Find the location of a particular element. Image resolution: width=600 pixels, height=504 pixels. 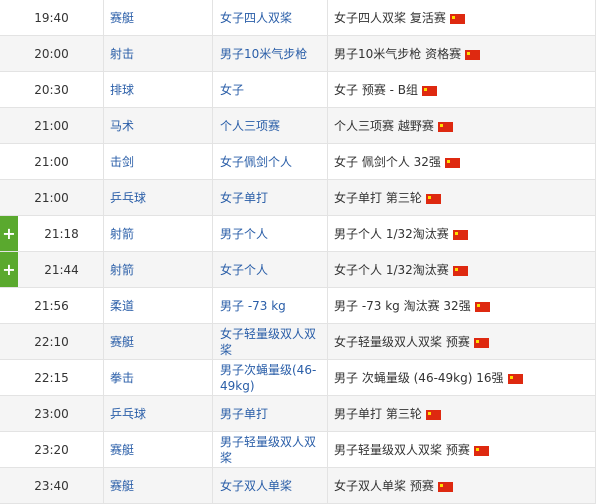

detail-text: 男子 次蝇量级 (46-49kg) 16强 is located at coordinates (419, 378).